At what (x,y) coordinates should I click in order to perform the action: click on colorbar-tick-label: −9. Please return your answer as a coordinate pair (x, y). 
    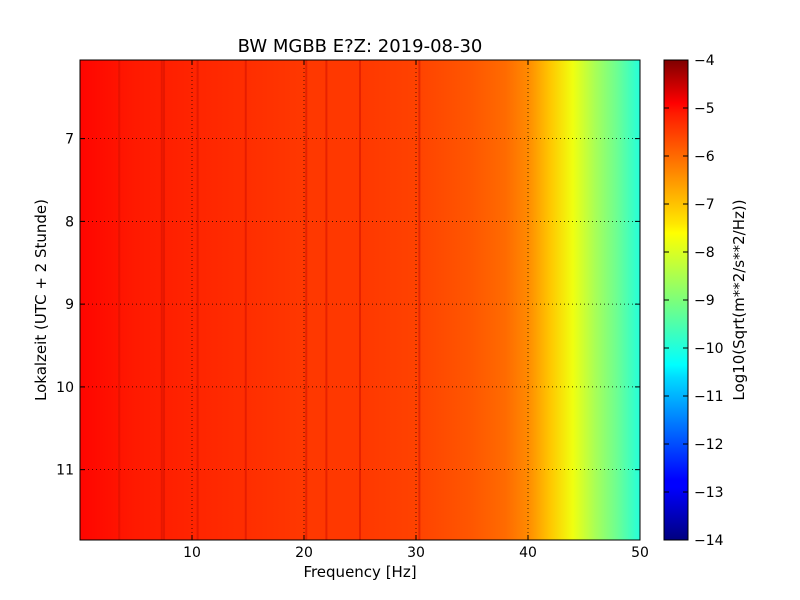
    Looking at the image, I should click on (704, 301).